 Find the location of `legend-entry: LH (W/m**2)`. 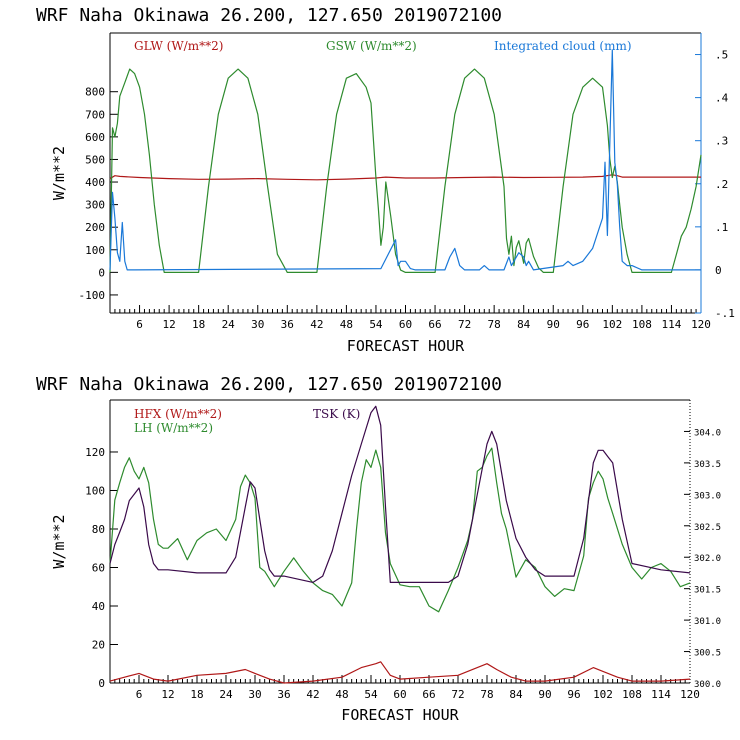

legend-entry: LH (W/m**2) is located at coordinates (173, 428).